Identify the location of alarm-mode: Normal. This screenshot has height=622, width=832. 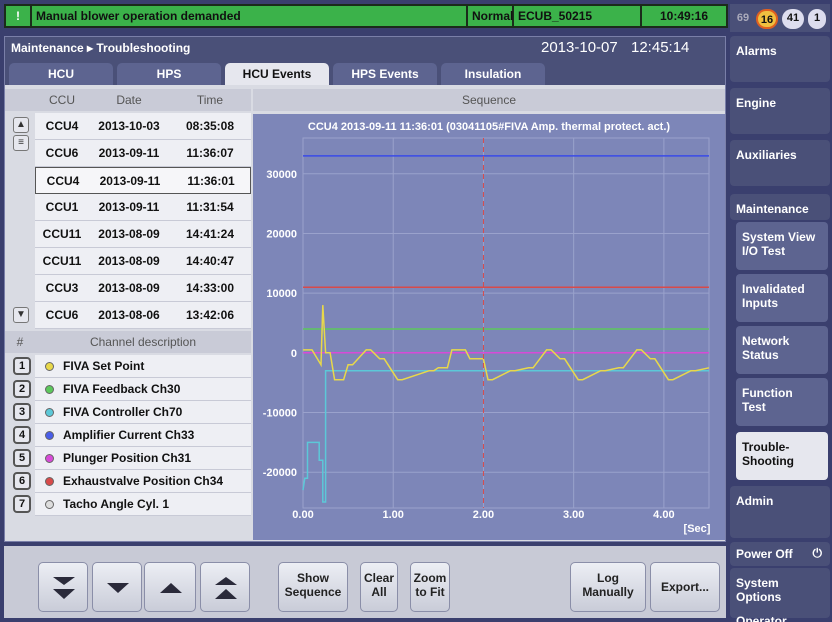
(490, 16).